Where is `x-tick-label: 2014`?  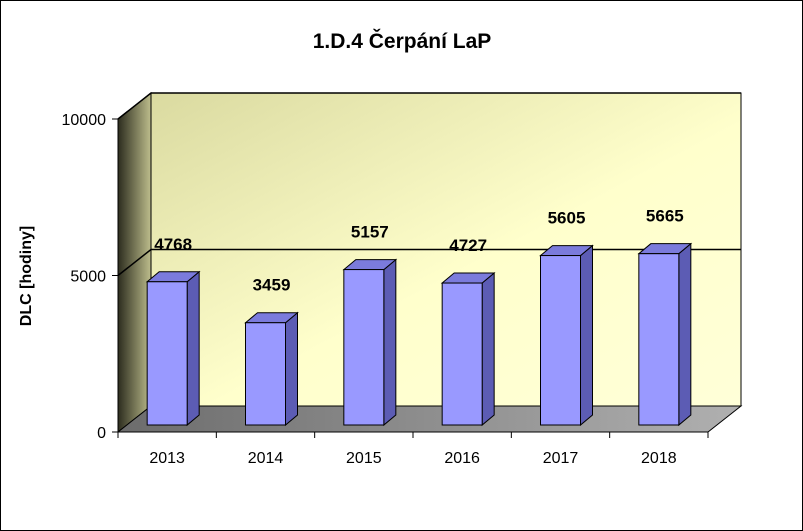
x-tick-label: 2014 is located at coordinates (266, 458).